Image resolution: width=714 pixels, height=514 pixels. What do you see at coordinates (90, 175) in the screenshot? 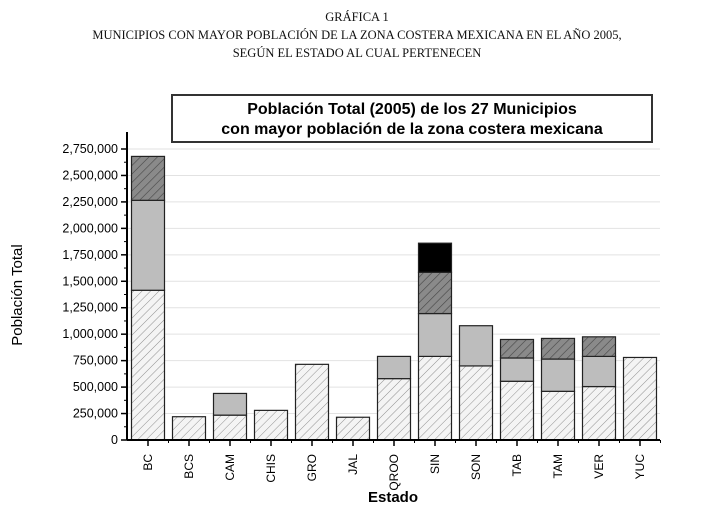
I see `y-tick-label: 2,500,000` at bounding box center [90, 175].